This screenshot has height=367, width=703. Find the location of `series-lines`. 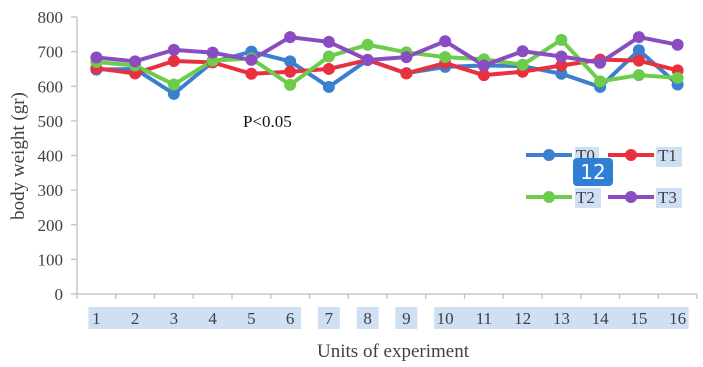

series-lines is located at coordinates (387, 65).